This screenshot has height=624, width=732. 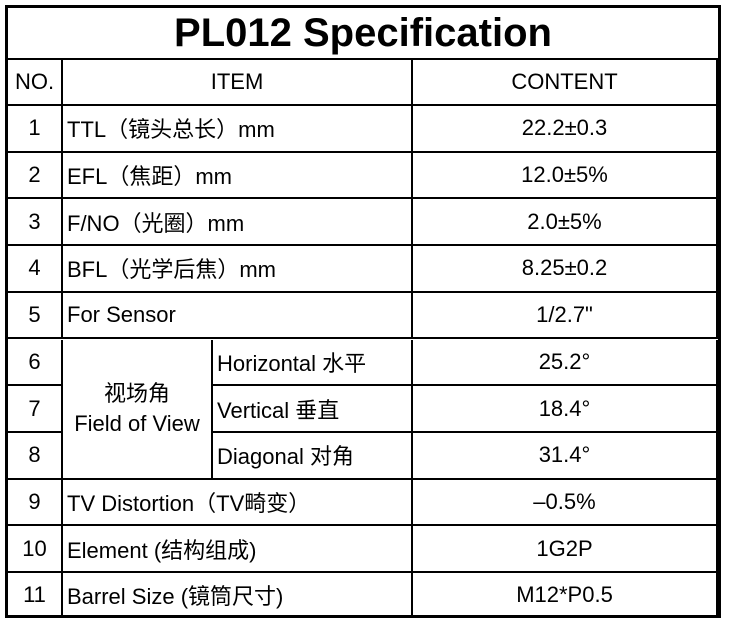 What do you see at coordinates (313, 456) in the screenshot?
I see `row-item: Diagonal 对角` at bounding box center [313, 456].